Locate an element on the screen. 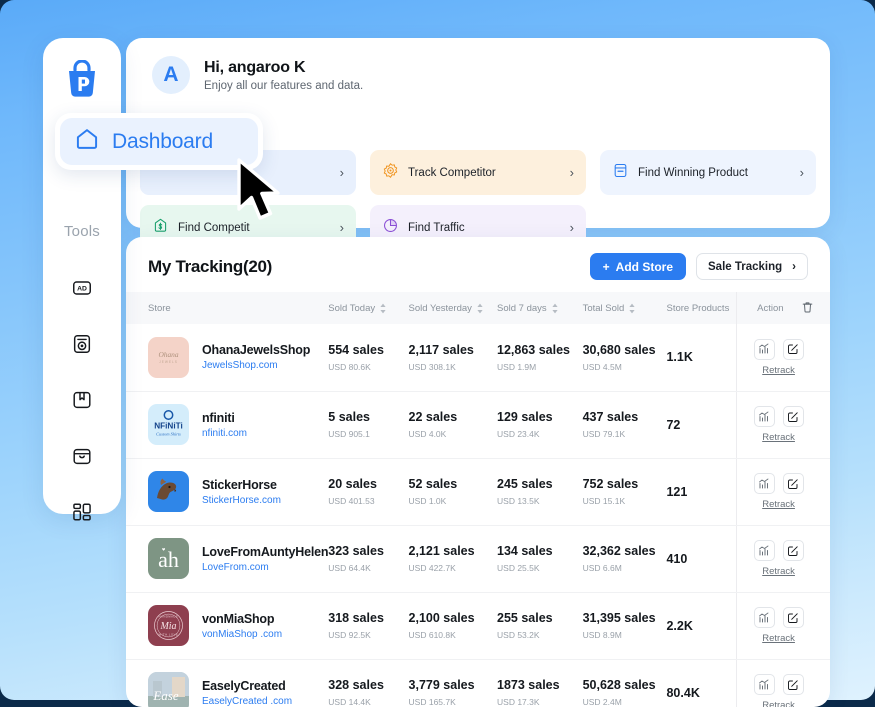  store-name: OhanaJewelsShop is located at coordinates (256, 350).